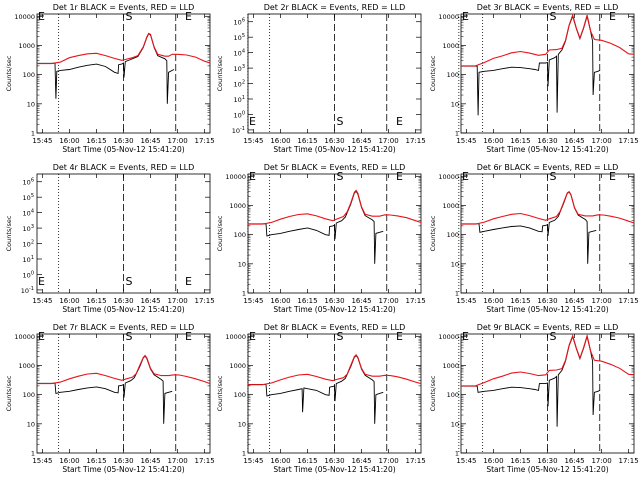 This screenshot has height=480, width=640. What do you see at coordinates (335, 7) in the screenshot?
I see `panel-title: Det 2r BLACK = Events, RED = LLD` at bounding box center [335, 7].